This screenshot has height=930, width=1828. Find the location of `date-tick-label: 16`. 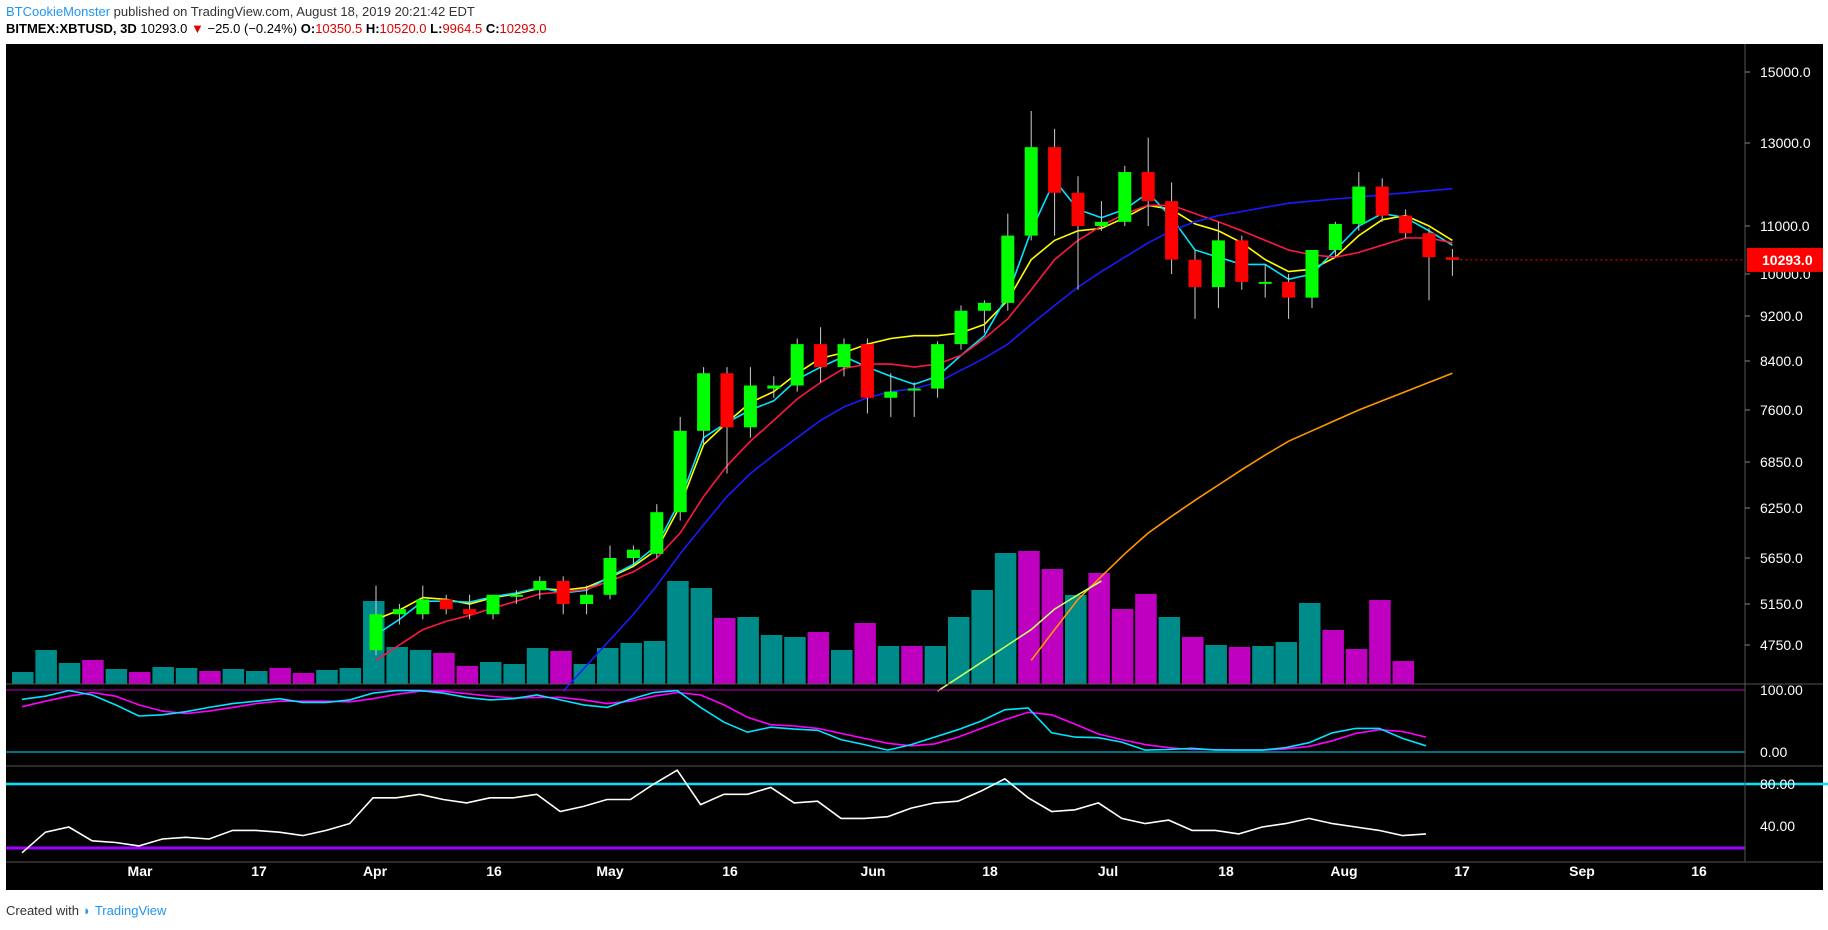

date-tick-label: 16 is located at coordinates (1699, 871).